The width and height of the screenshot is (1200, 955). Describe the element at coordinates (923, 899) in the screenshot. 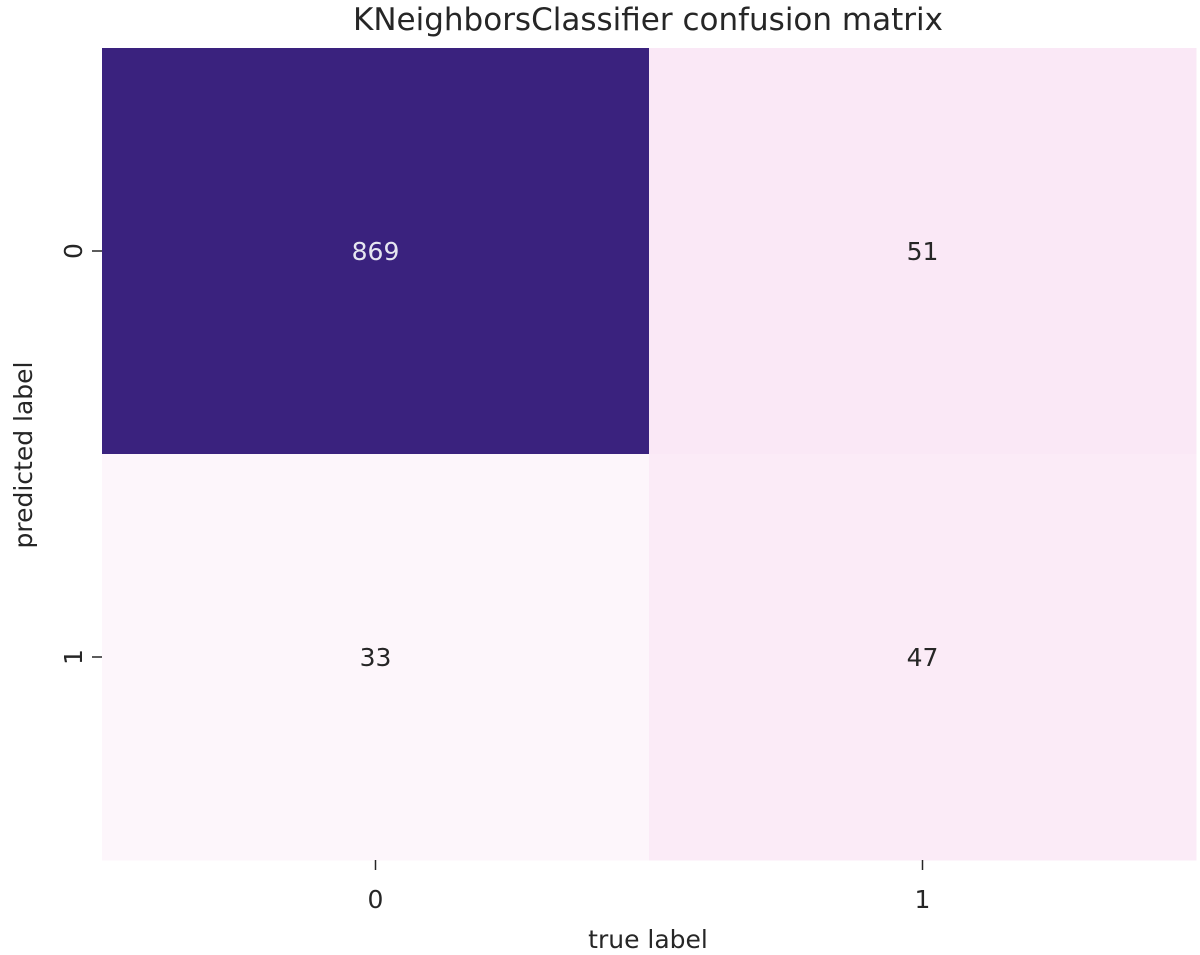

I see `x-tick-label-1: 1` at that location.